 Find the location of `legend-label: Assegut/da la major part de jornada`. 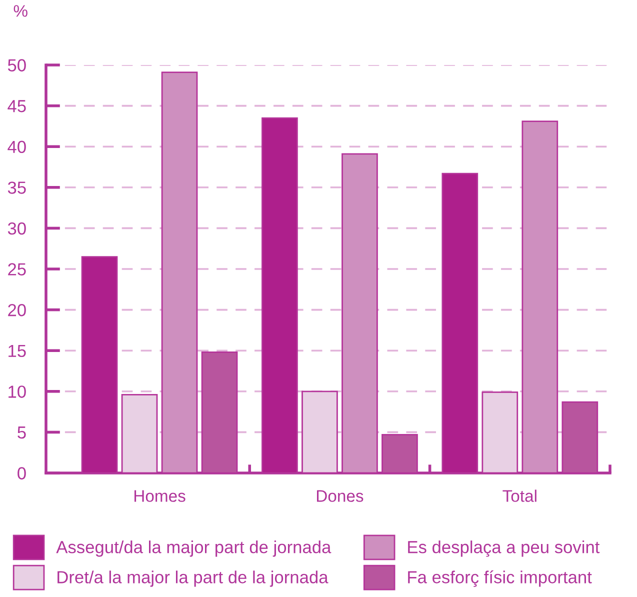

legend-label: Assegut/da la major part de jornada is located at coordinates (194, 548).